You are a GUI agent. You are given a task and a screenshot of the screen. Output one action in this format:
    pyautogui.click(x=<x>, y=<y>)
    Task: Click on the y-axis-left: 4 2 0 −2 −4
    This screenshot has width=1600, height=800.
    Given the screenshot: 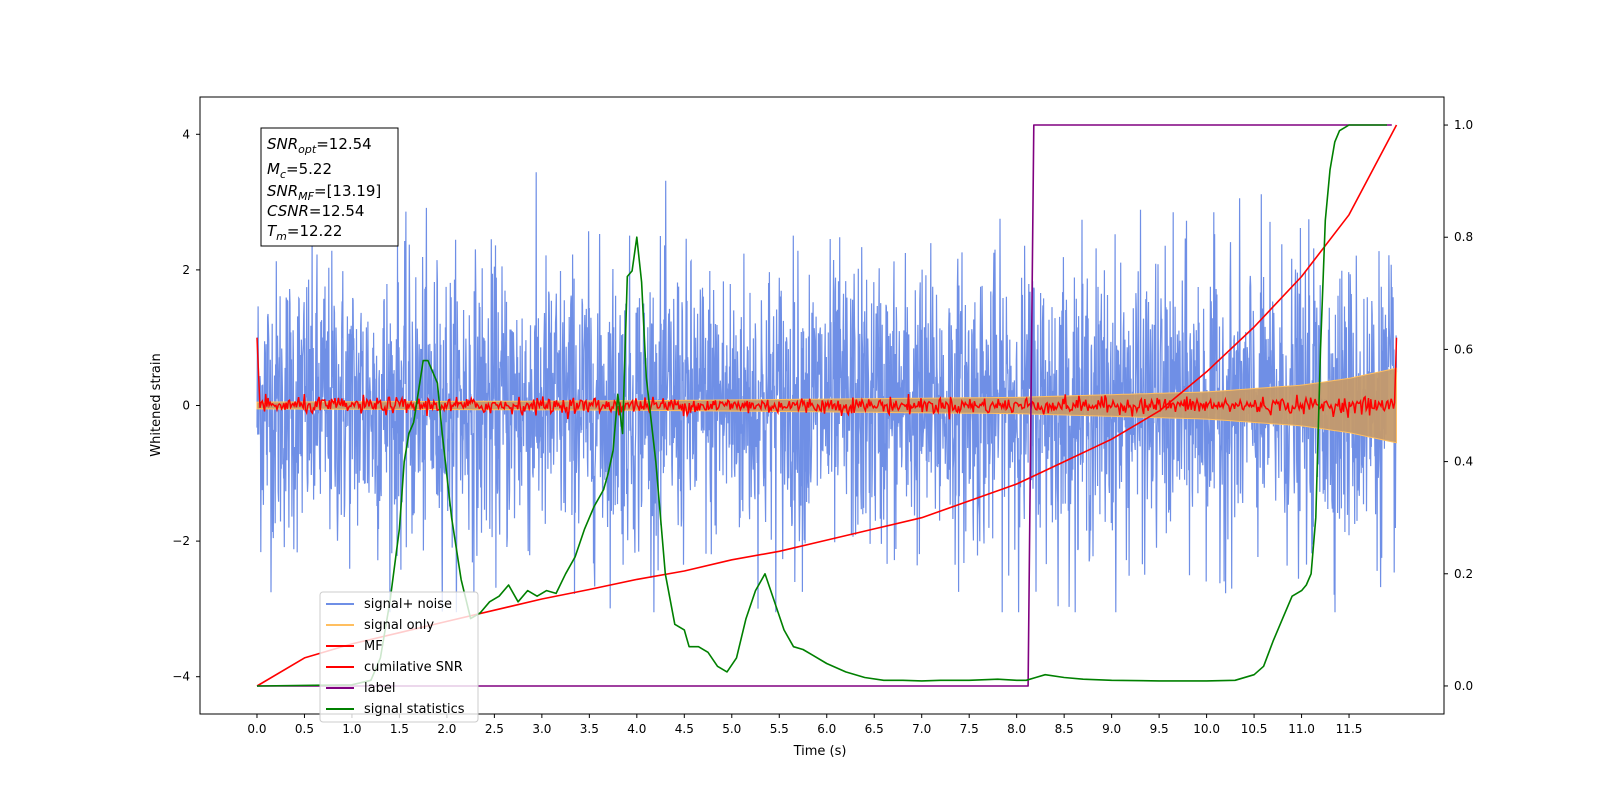 What is the action you would take?
    pyautogui.click(x=186, y=405)
    